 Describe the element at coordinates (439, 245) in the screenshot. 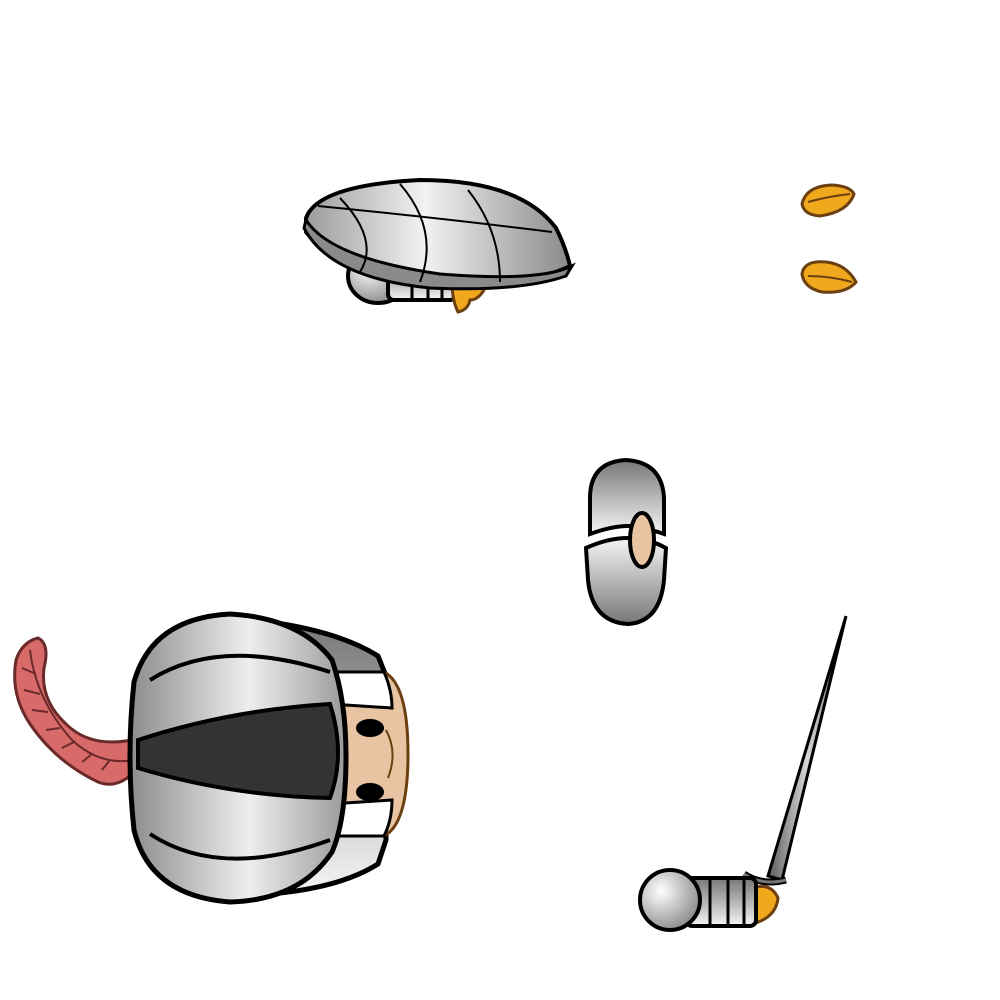

I see `shield-arm-icon` at that location.